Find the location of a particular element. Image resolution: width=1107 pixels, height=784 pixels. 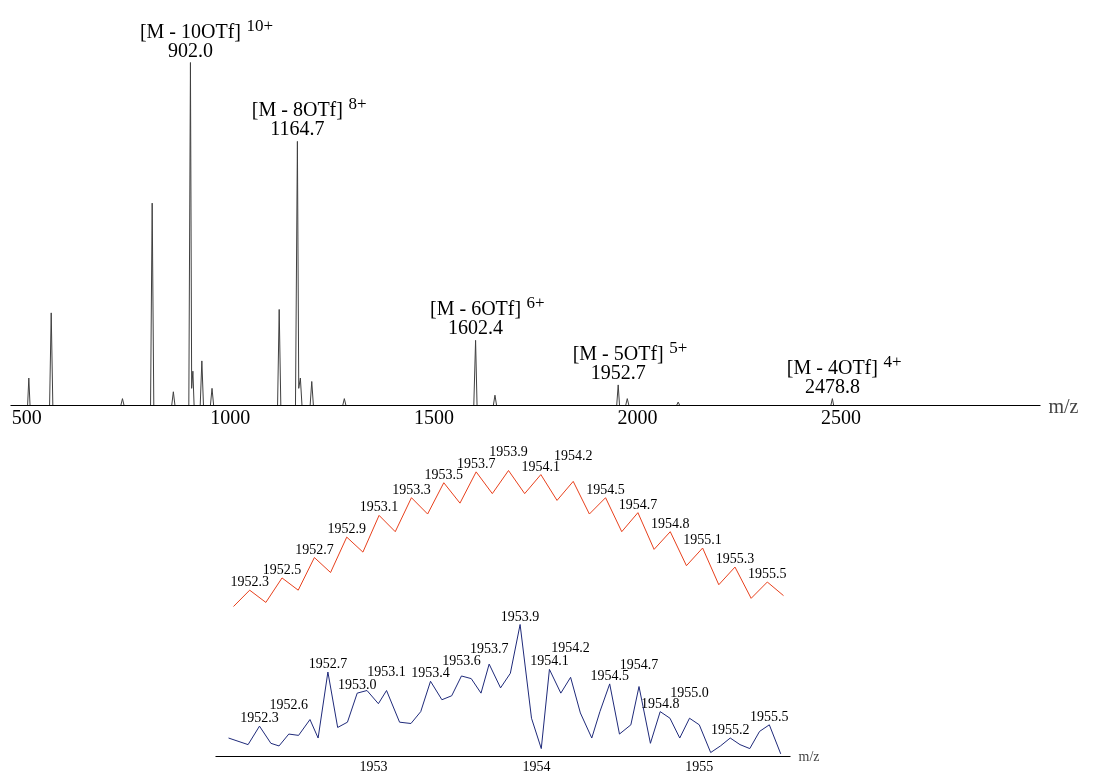

x-tick-label: 2500 is located at coordinates (841, 416).